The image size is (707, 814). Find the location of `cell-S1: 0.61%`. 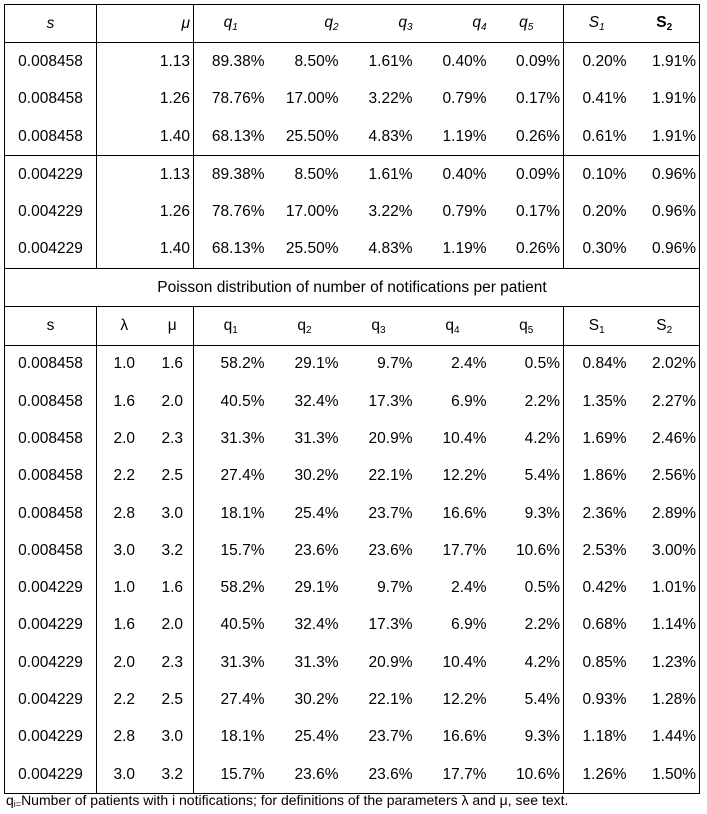

cell-S1: 0.61% is located at coordinates (596, 136).